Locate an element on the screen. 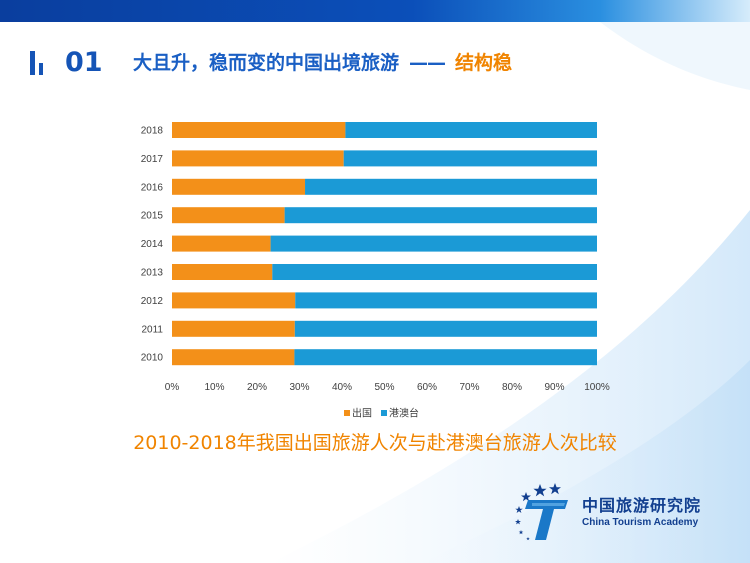 The image size is (750, 563). title-main: 大且升，稳而变的中国出境旅游 is located at coordinates (266, 63).